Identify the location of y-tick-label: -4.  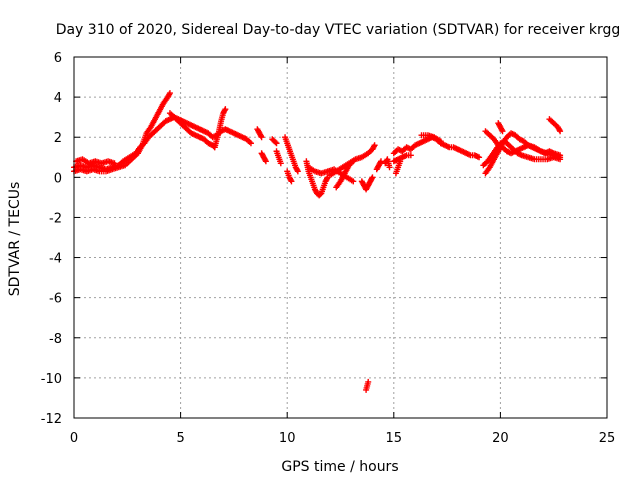
(55, 259).